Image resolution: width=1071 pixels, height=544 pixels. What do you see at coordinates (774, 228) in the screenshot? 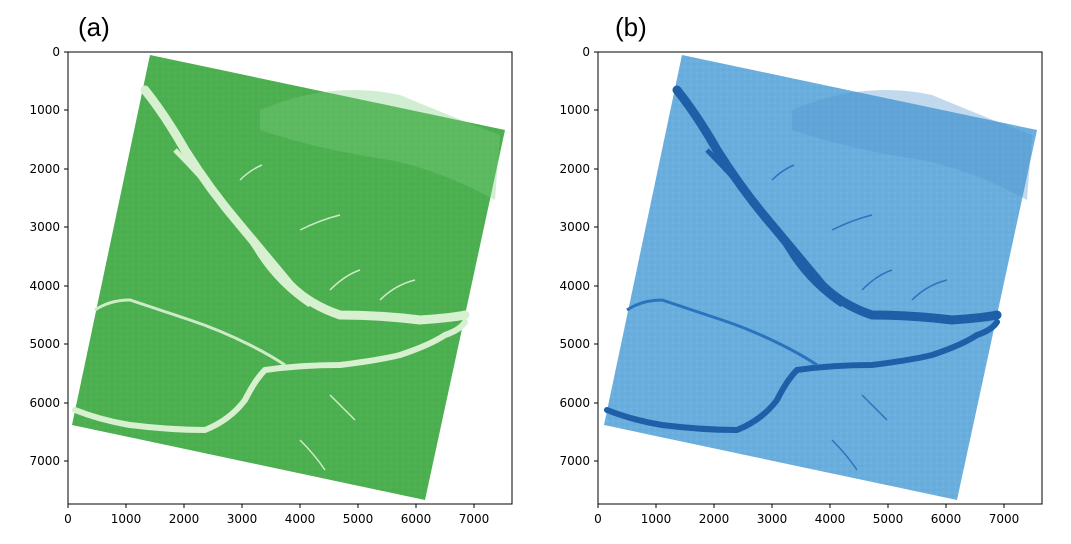
I see `panel-b-river-braid` at bounding box center [774, 228].